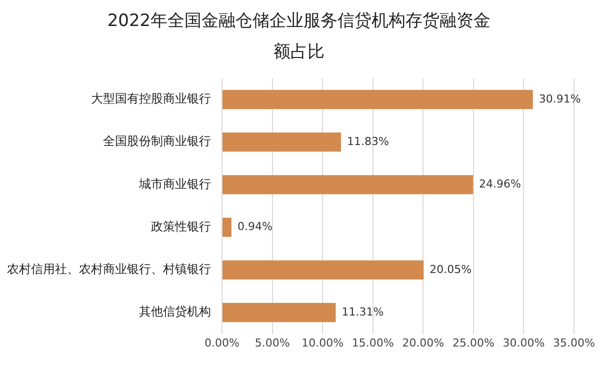 This screenshot has height=371, width=598. I want to click on y-tick-label: 全国股份制商业银行, so click(157, 141).